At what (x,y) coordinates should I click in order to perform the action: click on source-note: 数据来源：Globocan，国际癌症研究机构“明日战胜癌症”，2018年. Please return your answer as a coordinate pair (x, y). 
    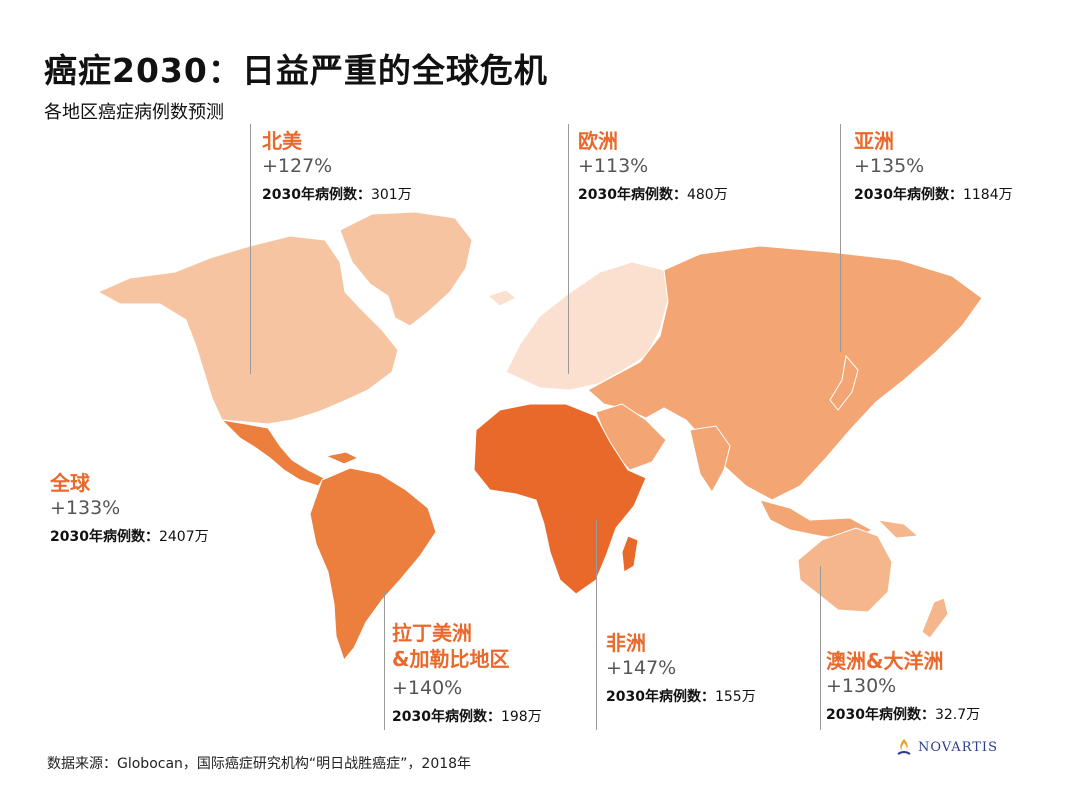
    Looking at the image, I should click on (259, 764).